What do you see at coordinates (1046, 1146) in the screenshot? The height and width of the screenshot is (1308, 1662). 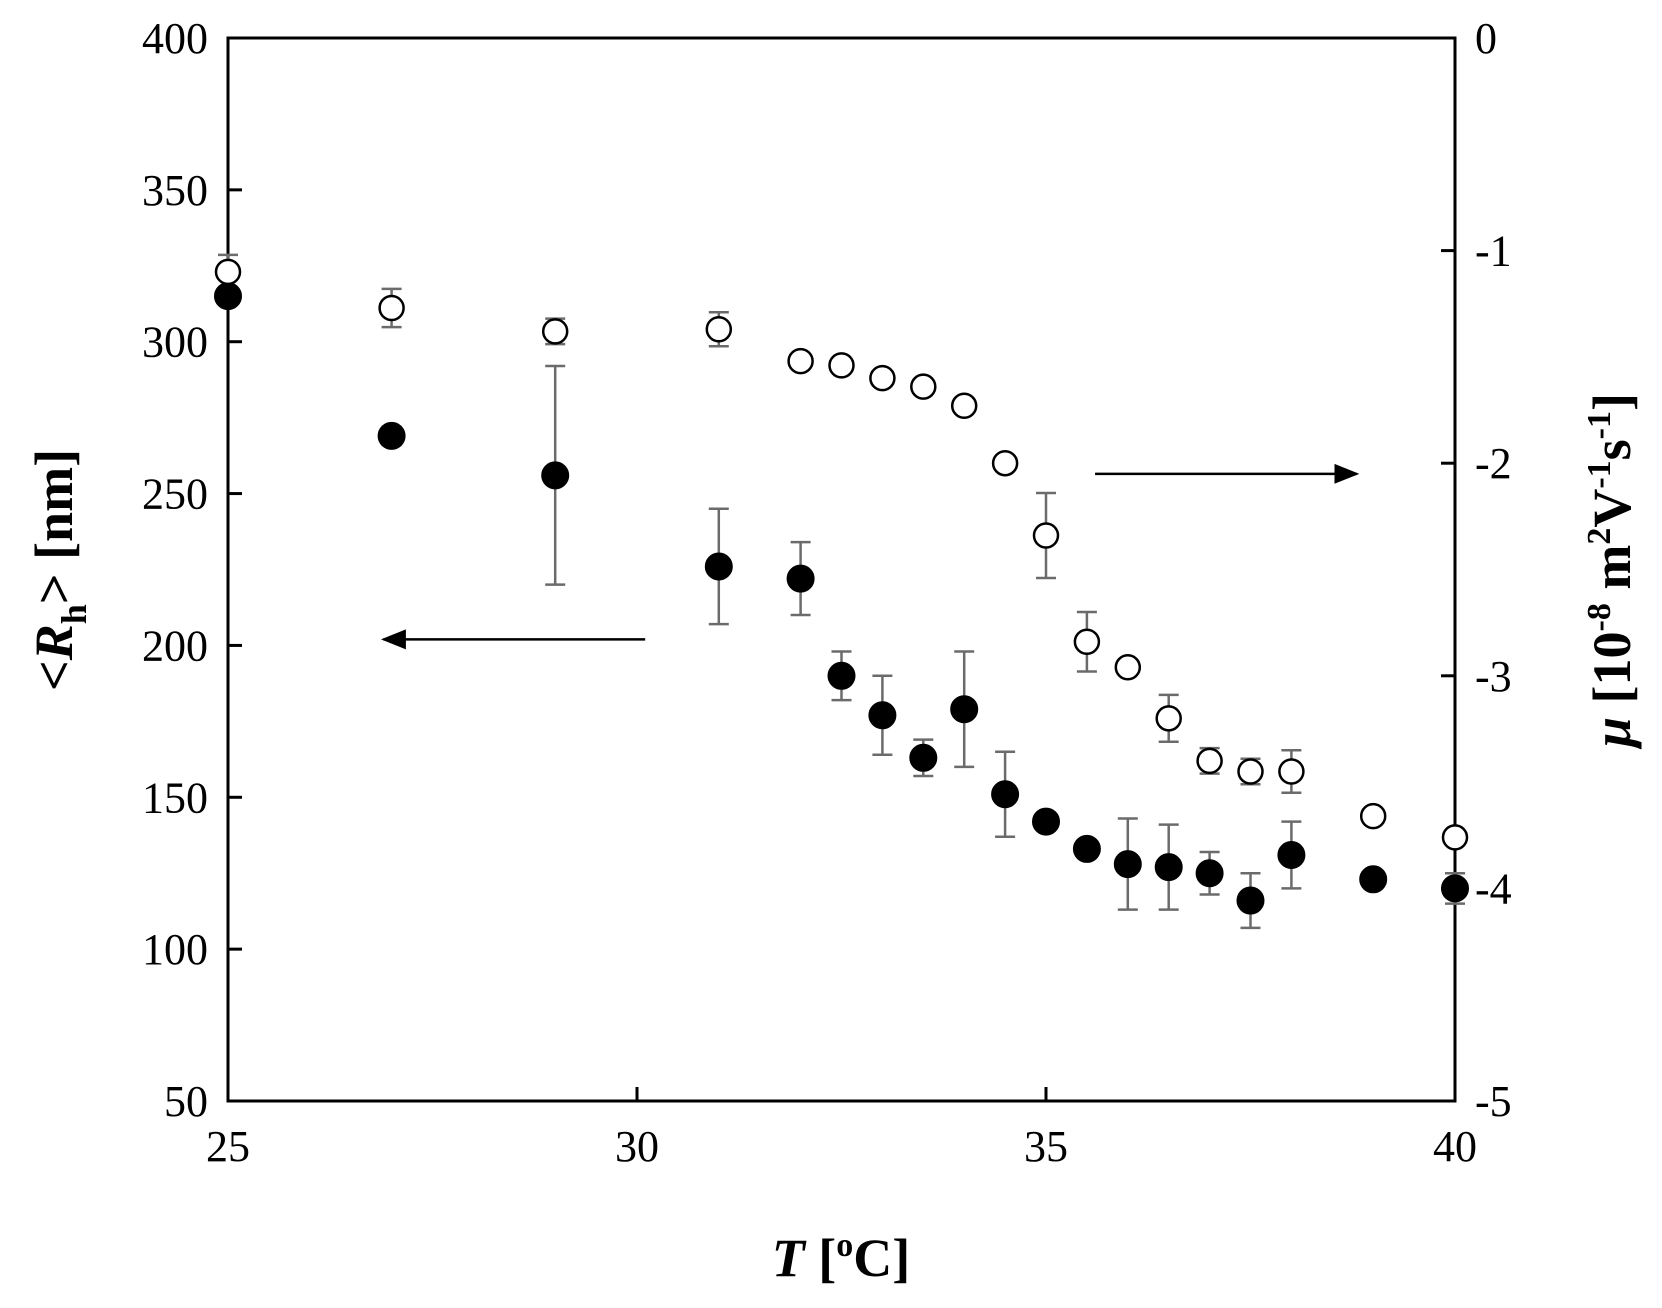 I see `x-tick-label-2: 35` at bounding box center [1046, 1146].